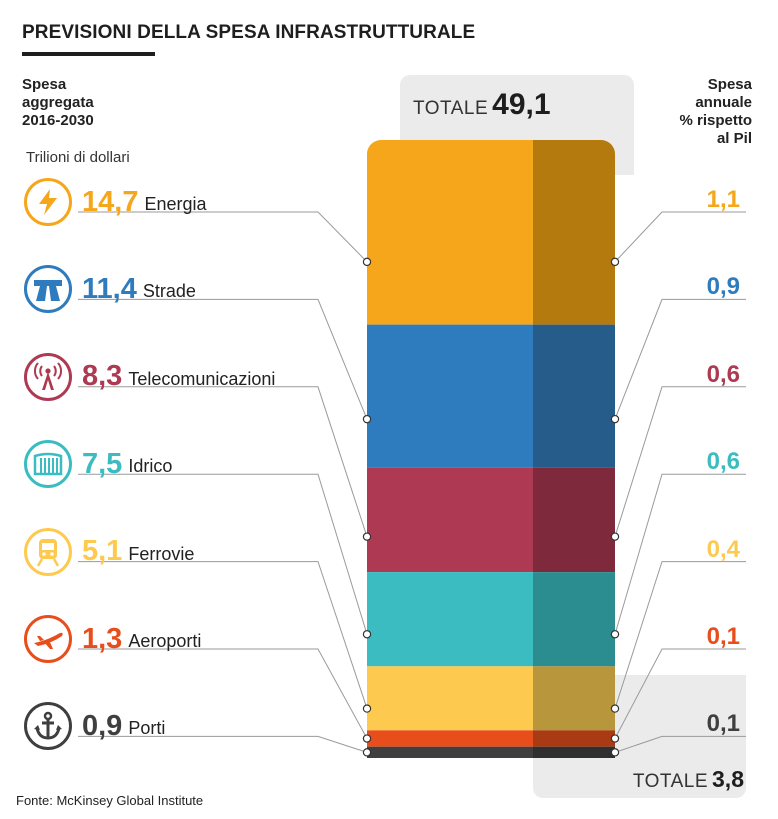 This screenshot has height=819, width=778. Describe the element at coordinates (48, 289) in the screenshot. I see `highway-icon` at that location.